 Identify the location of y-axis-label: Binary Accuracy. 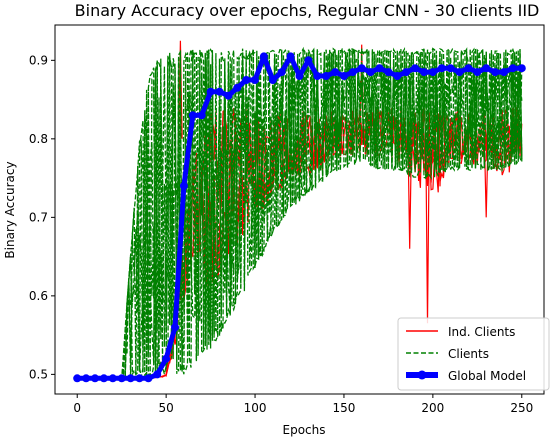
(10, 209).